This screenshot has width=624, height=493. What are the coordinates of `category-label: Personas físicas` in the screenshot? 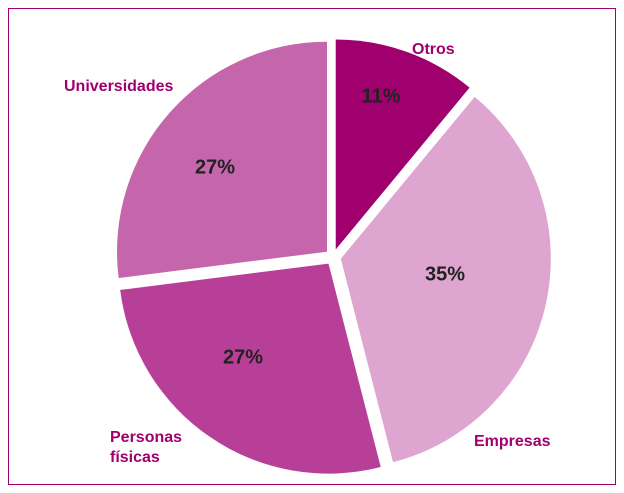 It's located at (146, 447).